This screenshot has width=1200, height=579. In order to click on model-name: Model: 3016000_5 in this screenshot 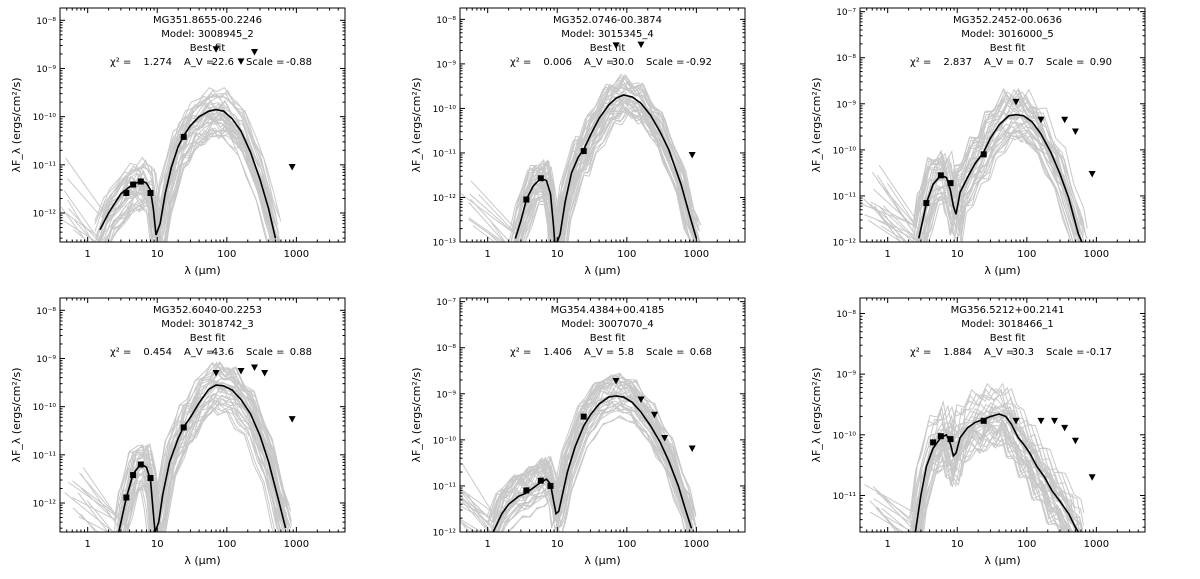, I will do `click(1007, 34)`.